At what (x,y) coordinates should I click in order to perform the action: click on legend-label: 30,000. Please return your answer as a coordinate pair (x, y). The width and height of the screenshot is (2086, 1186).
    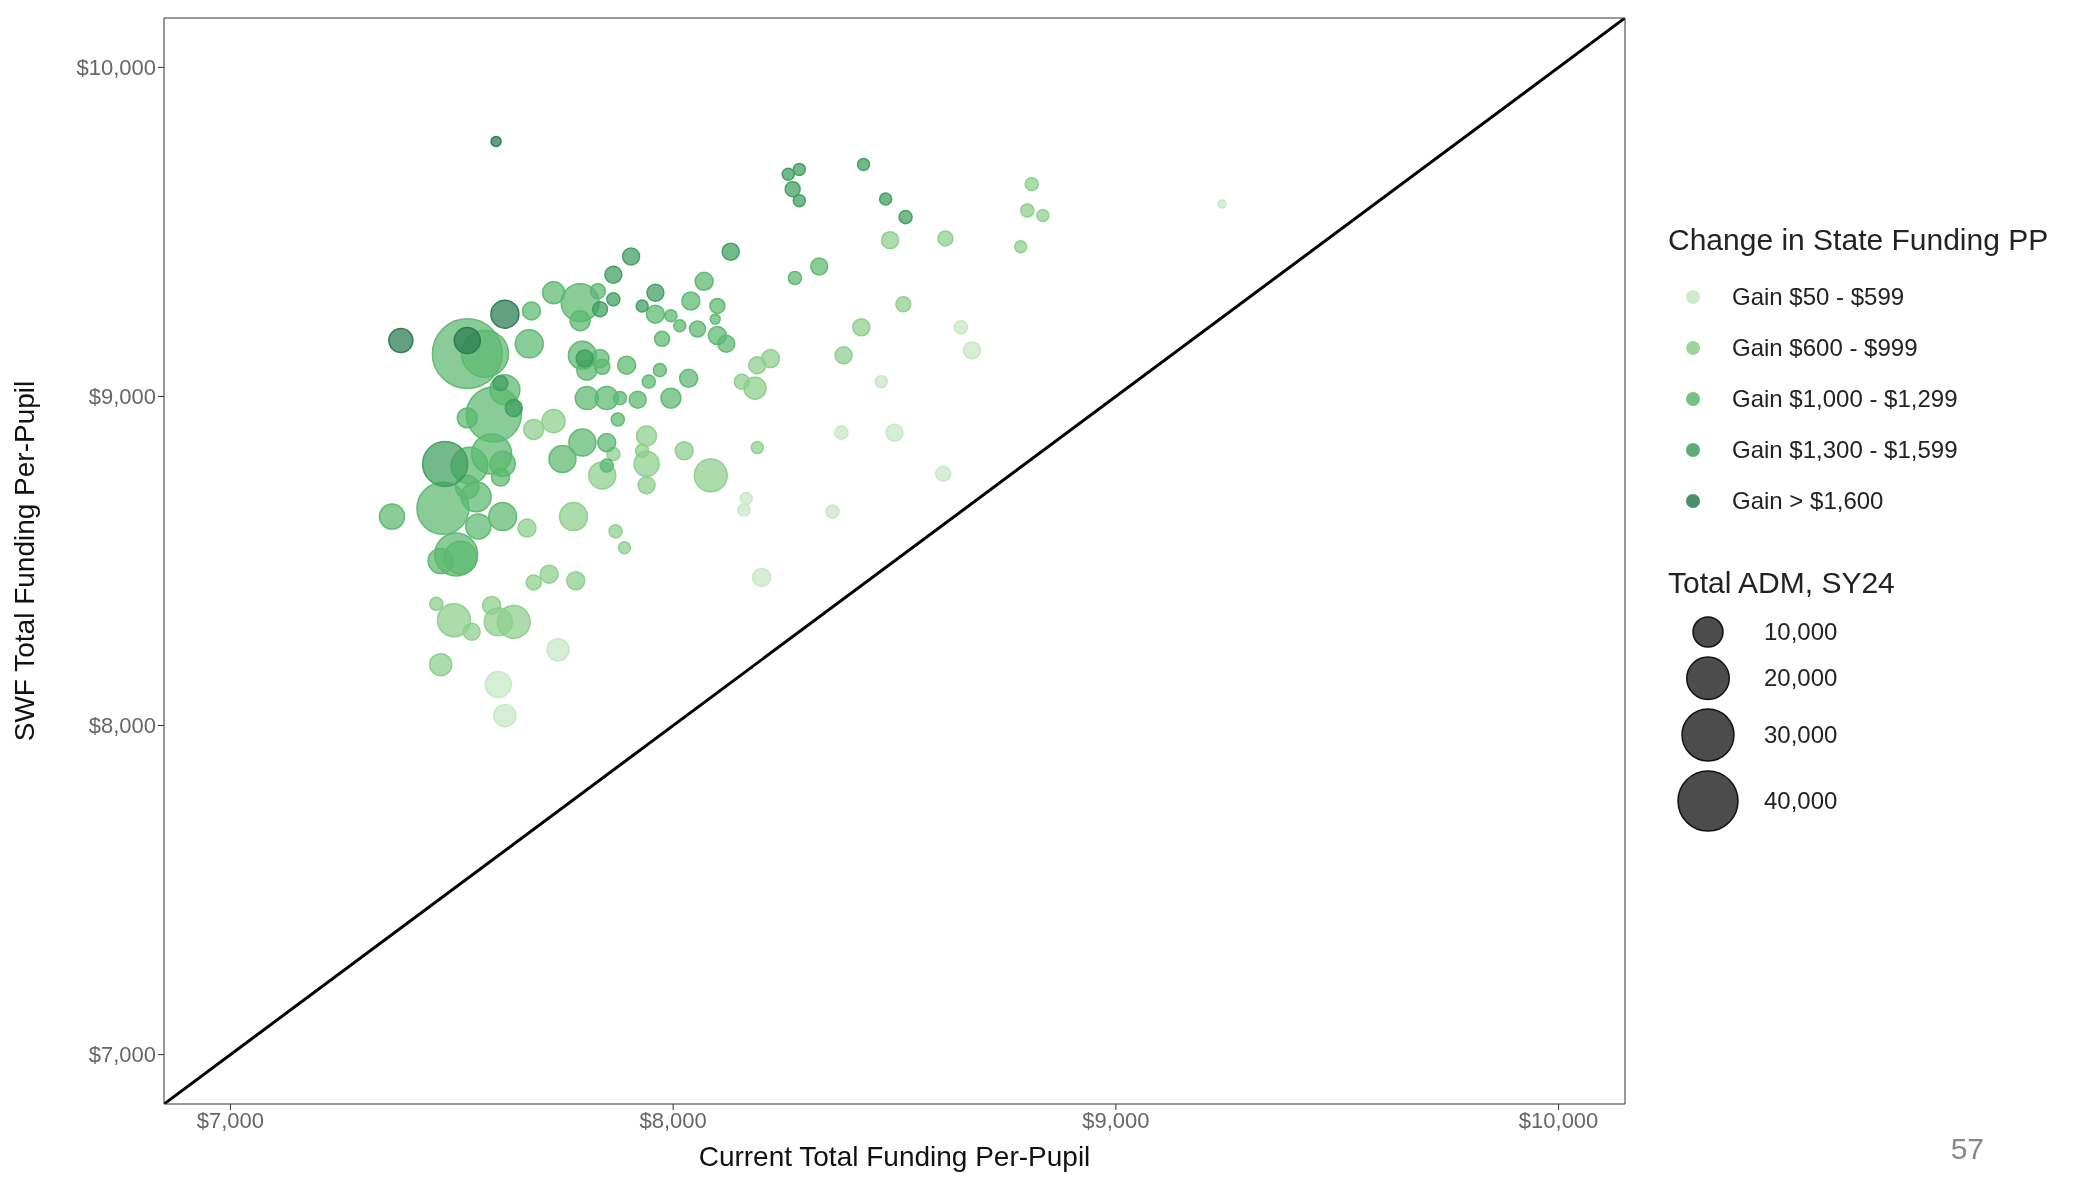
    Looking at the image, I should click on (1801, 735).